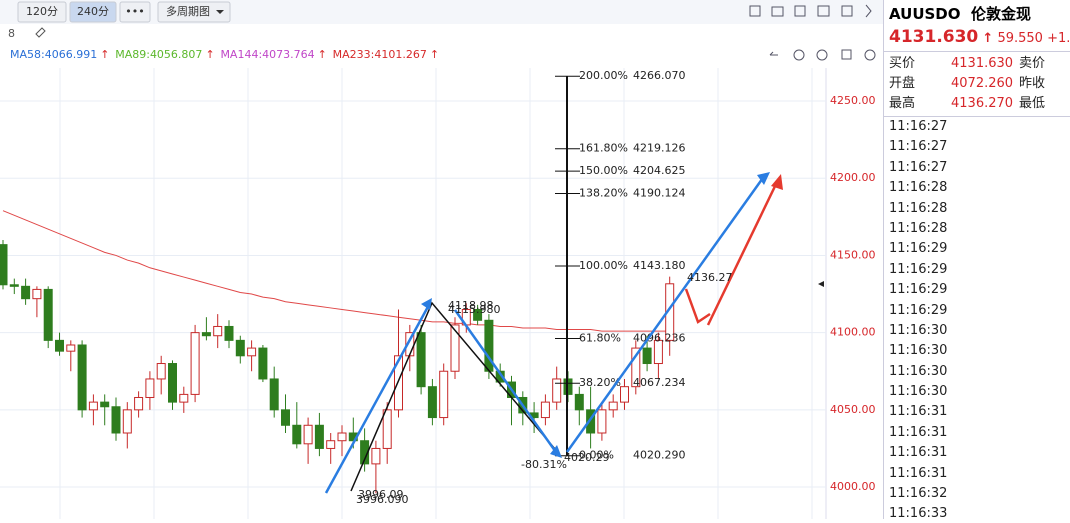  Describe the element at coordinates (603, 148) in the screenshot. I see `fib-pct: 161.80%` at that location.